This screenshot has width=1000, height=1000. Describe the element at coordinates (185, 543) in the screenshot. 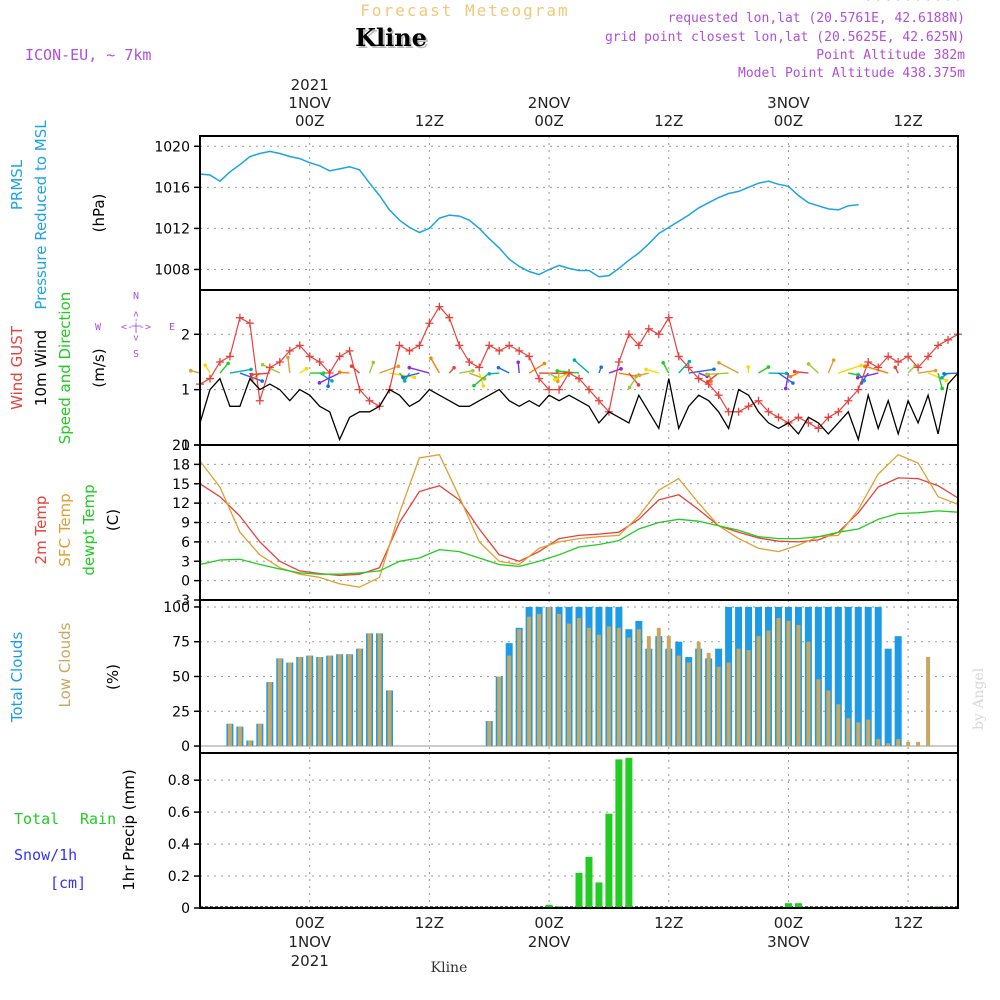

I see `y-tick-label: 6` at that location.